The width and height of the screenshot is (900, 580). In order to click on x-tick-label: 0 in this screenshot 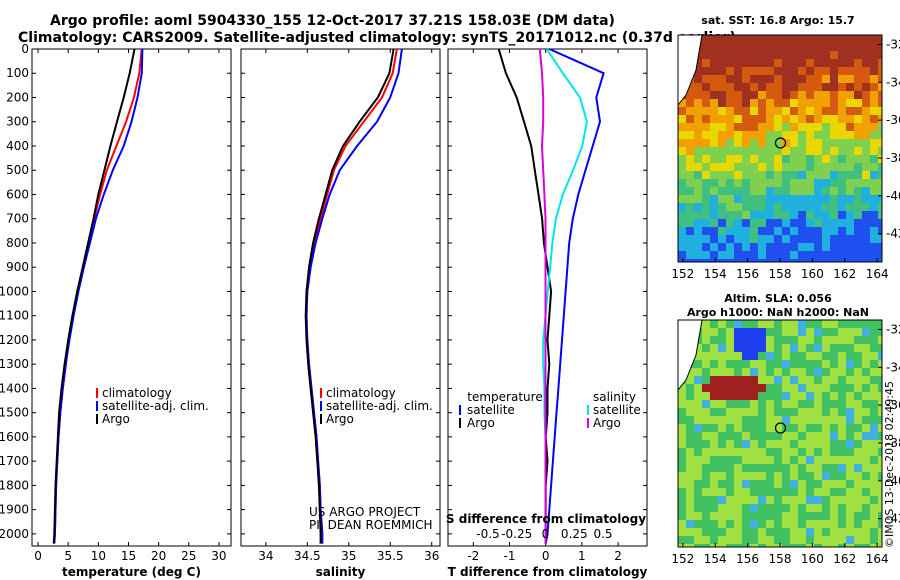, I will do `click(38, 556)`.